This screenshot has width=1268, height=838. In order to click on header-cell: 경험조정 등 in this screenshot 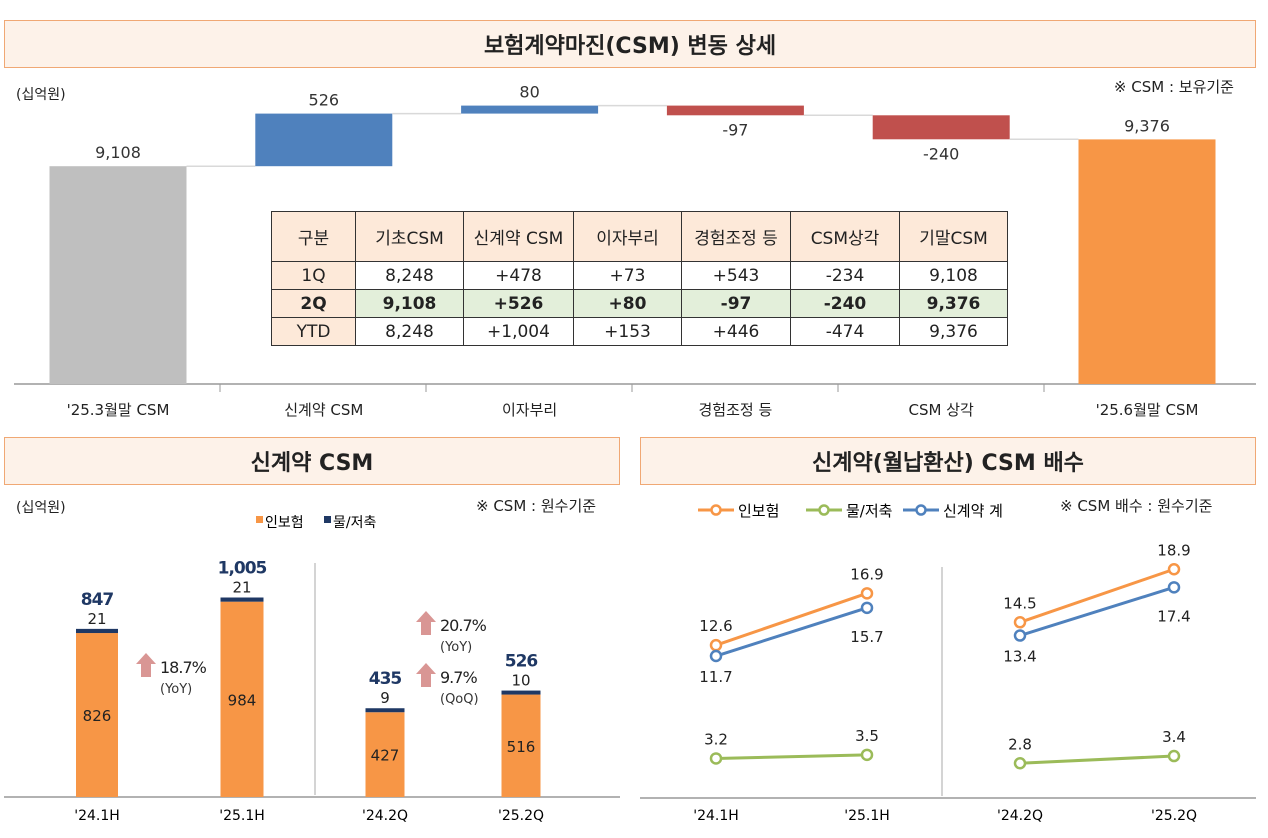, I will do `click(736, 236)`.